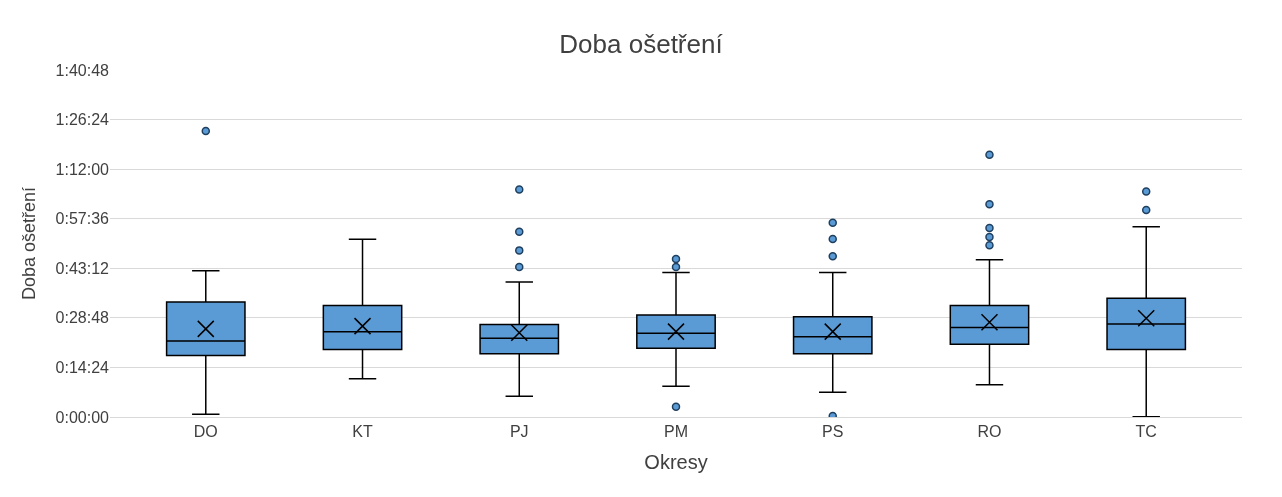 The image size is (1282, 497). What do you see at coordinates (82, 268) in the screenshot?
I see `y-tick-label: 0:43:12` at bounding box center [82, 268].